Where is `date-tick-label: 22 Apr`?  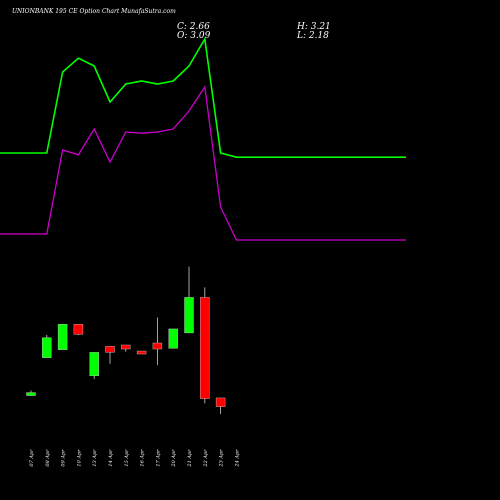
date-tick-label: 22 Apr is located at coordinates (206, 458).